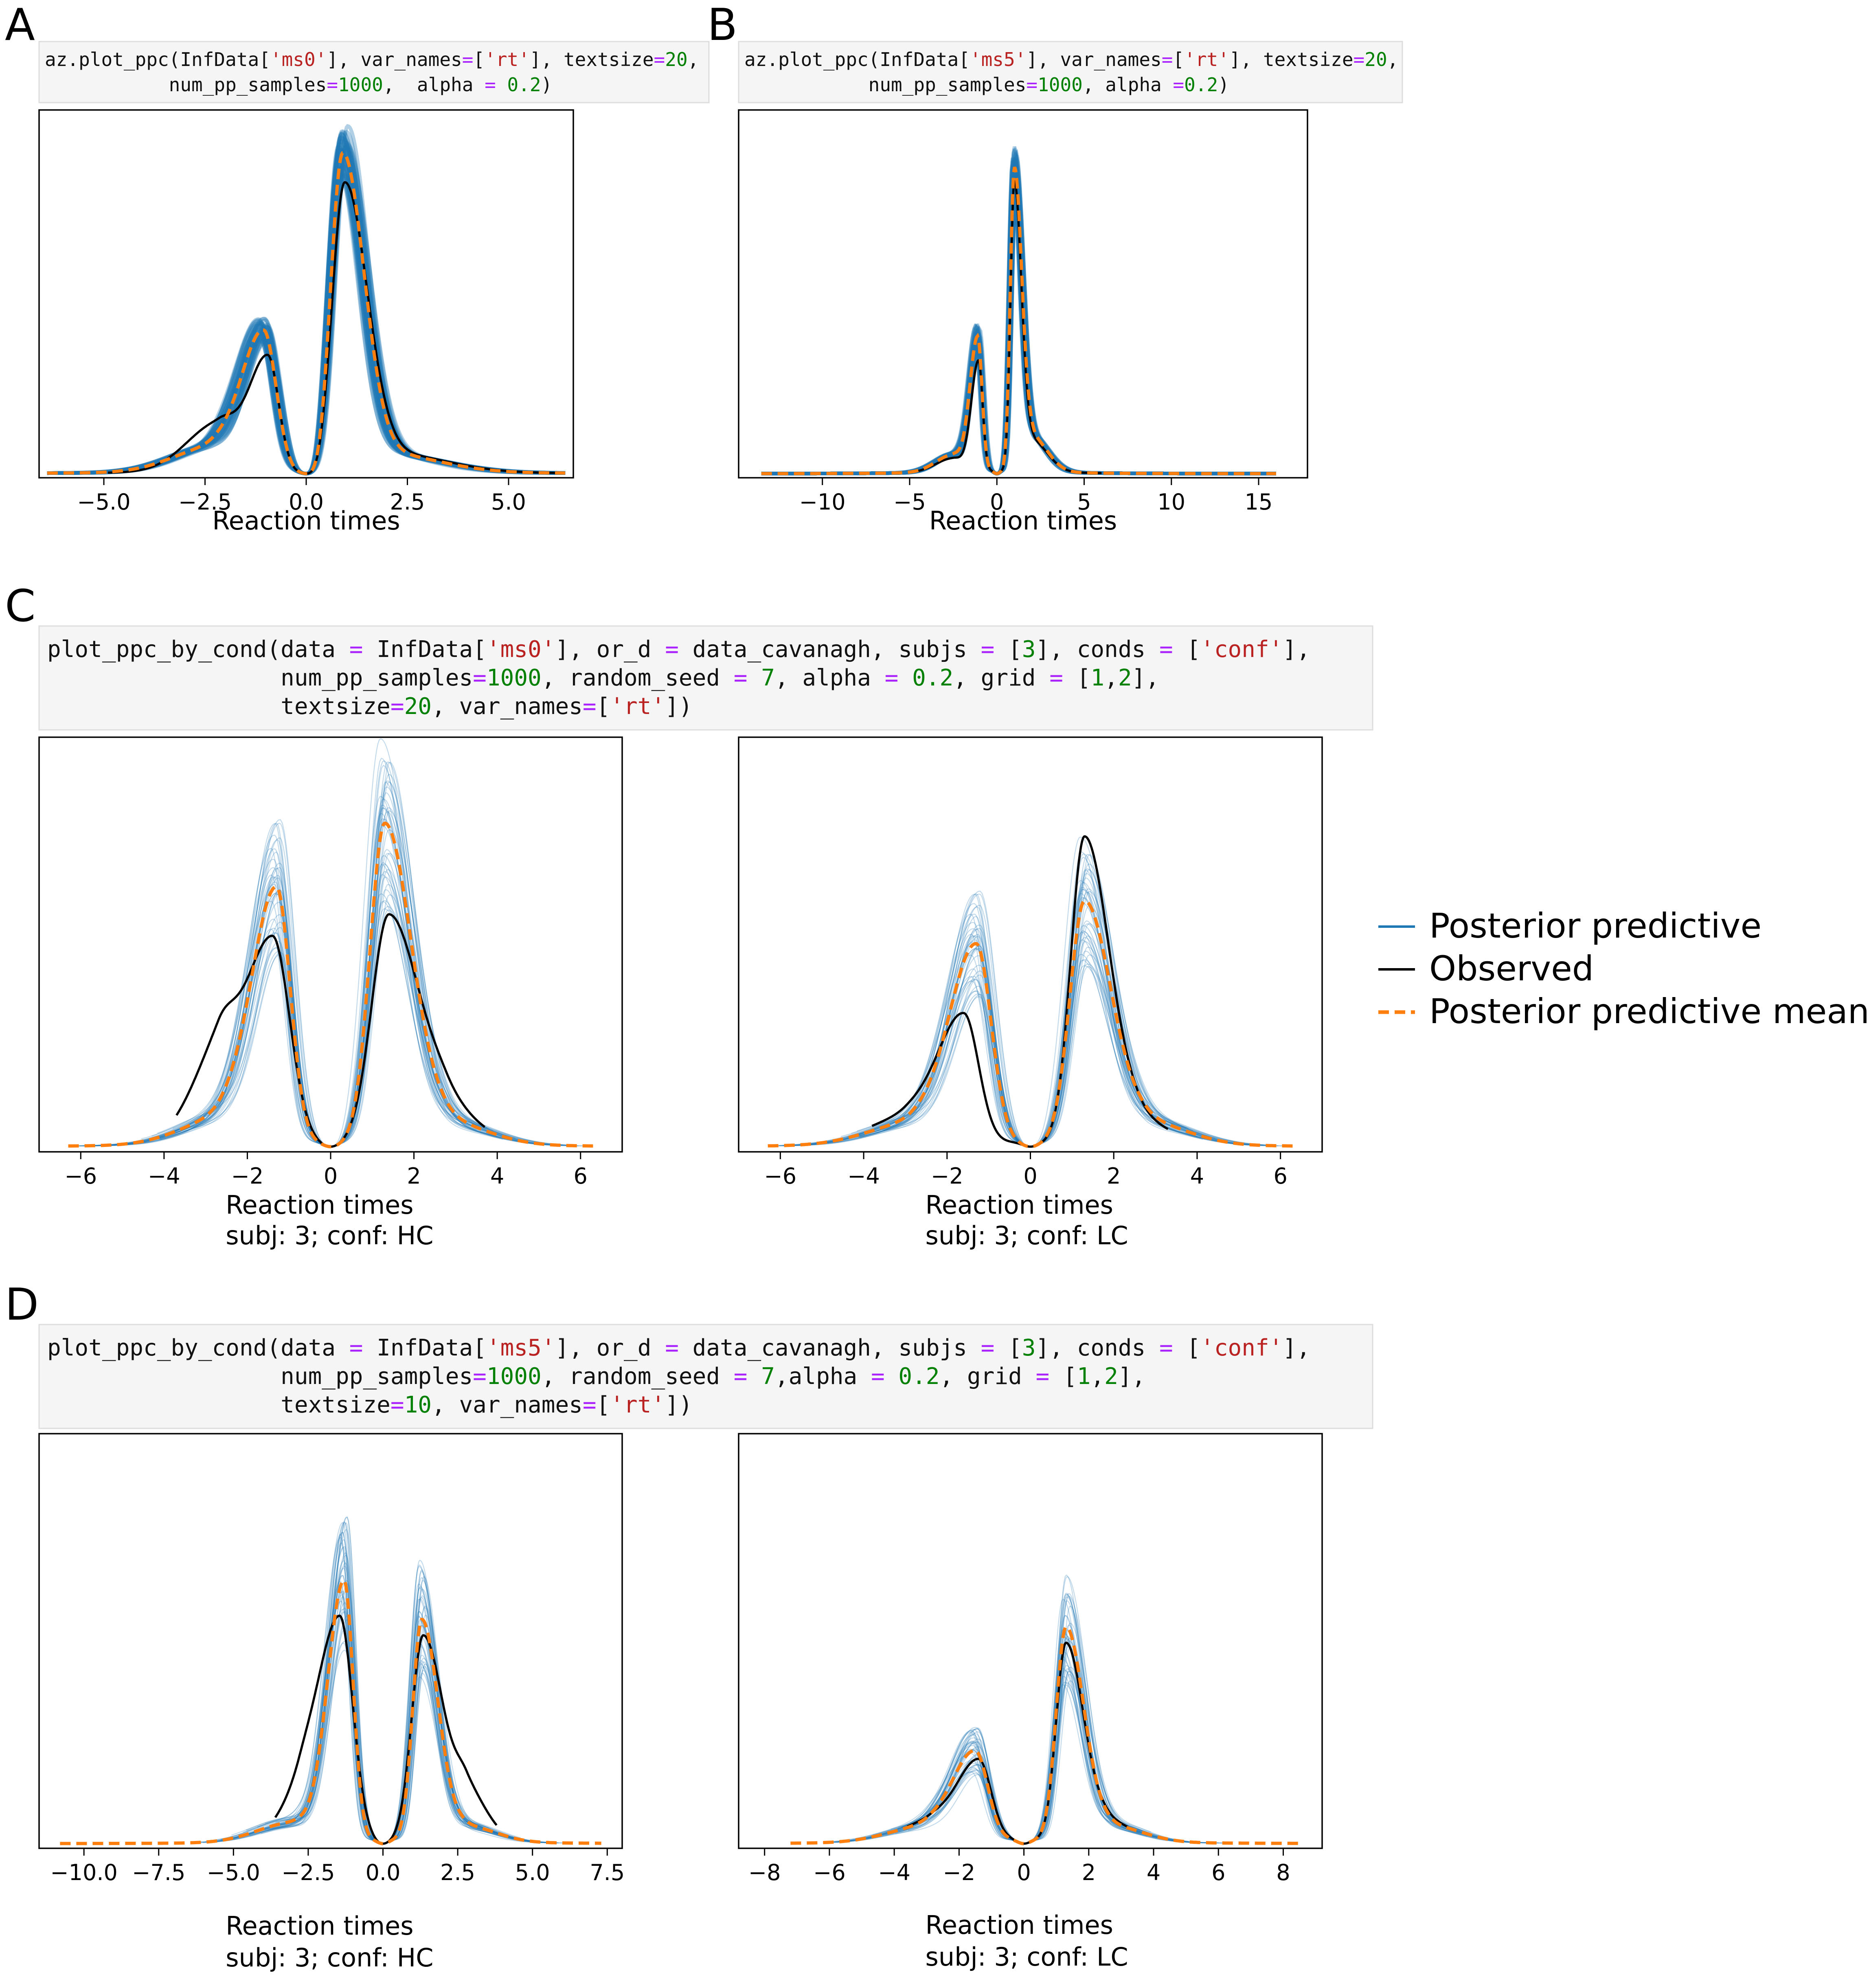 This screenshot has height=1988, width=1869. Describe the element at coordinates (1280, 1176) in the screenshot. I see `x-tick-label: 6` at that location.